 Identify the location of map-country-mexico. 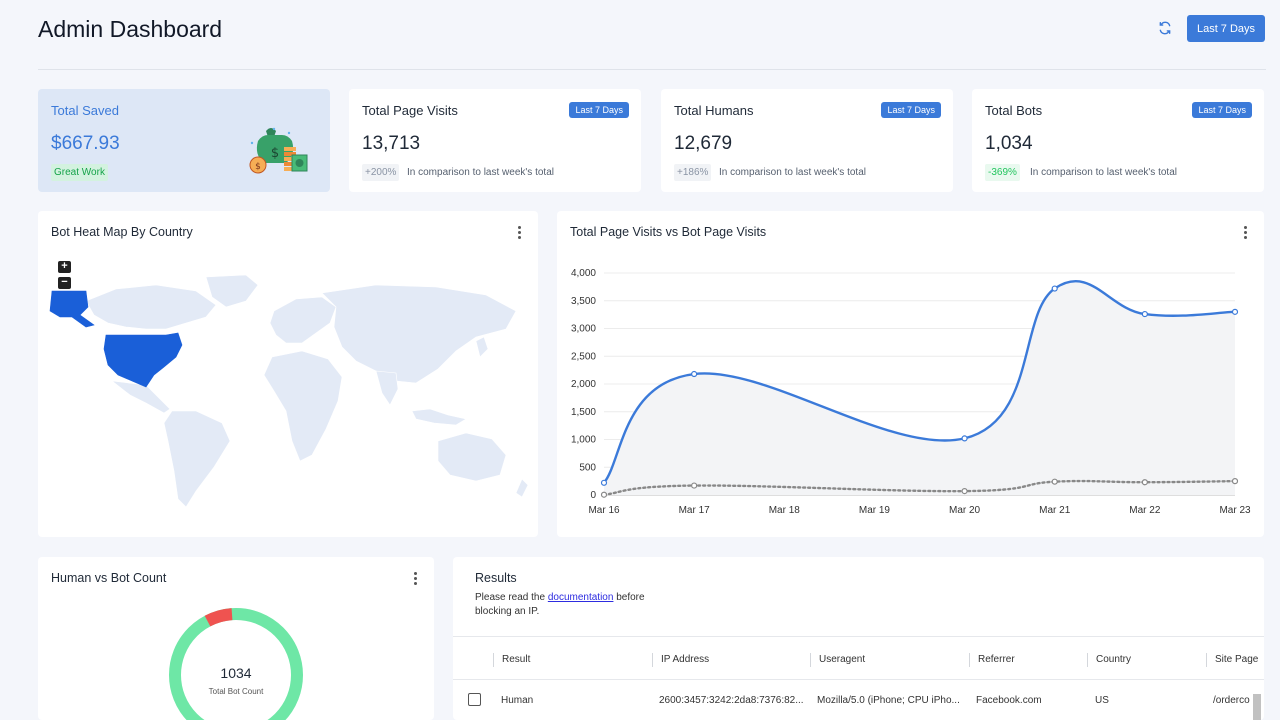
(140, 397).